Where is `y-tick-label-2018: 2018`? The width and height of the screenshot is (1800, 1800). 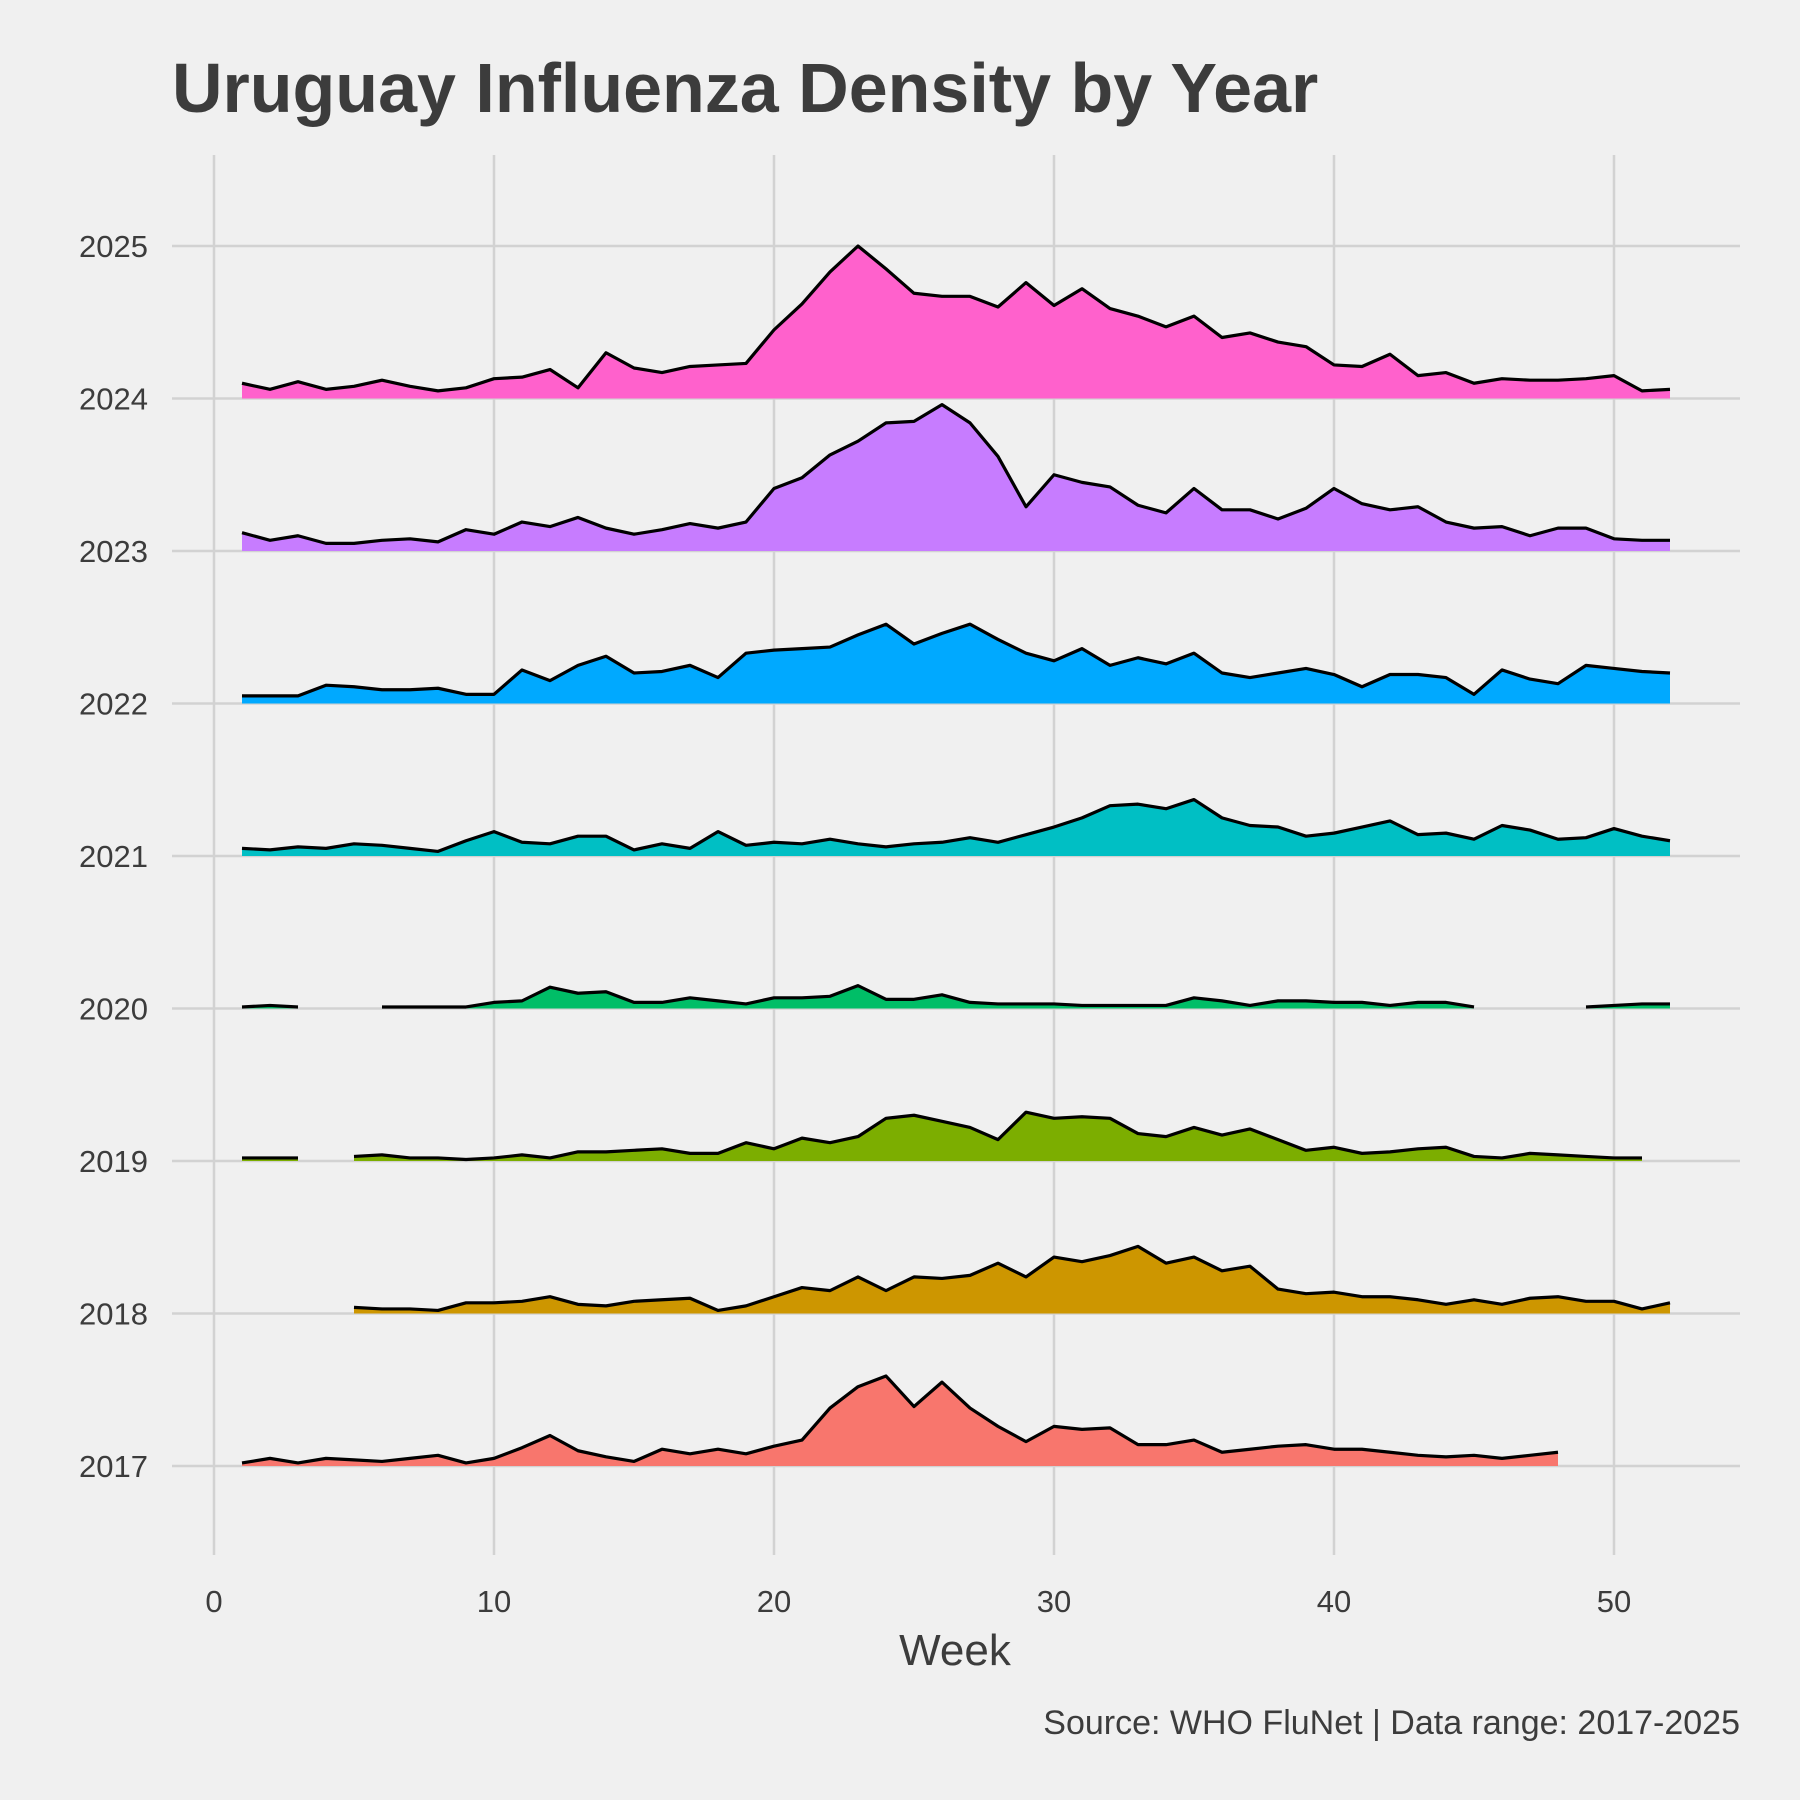 y-tick-label-2018: 2018 is located at coordinates (113, 1314).